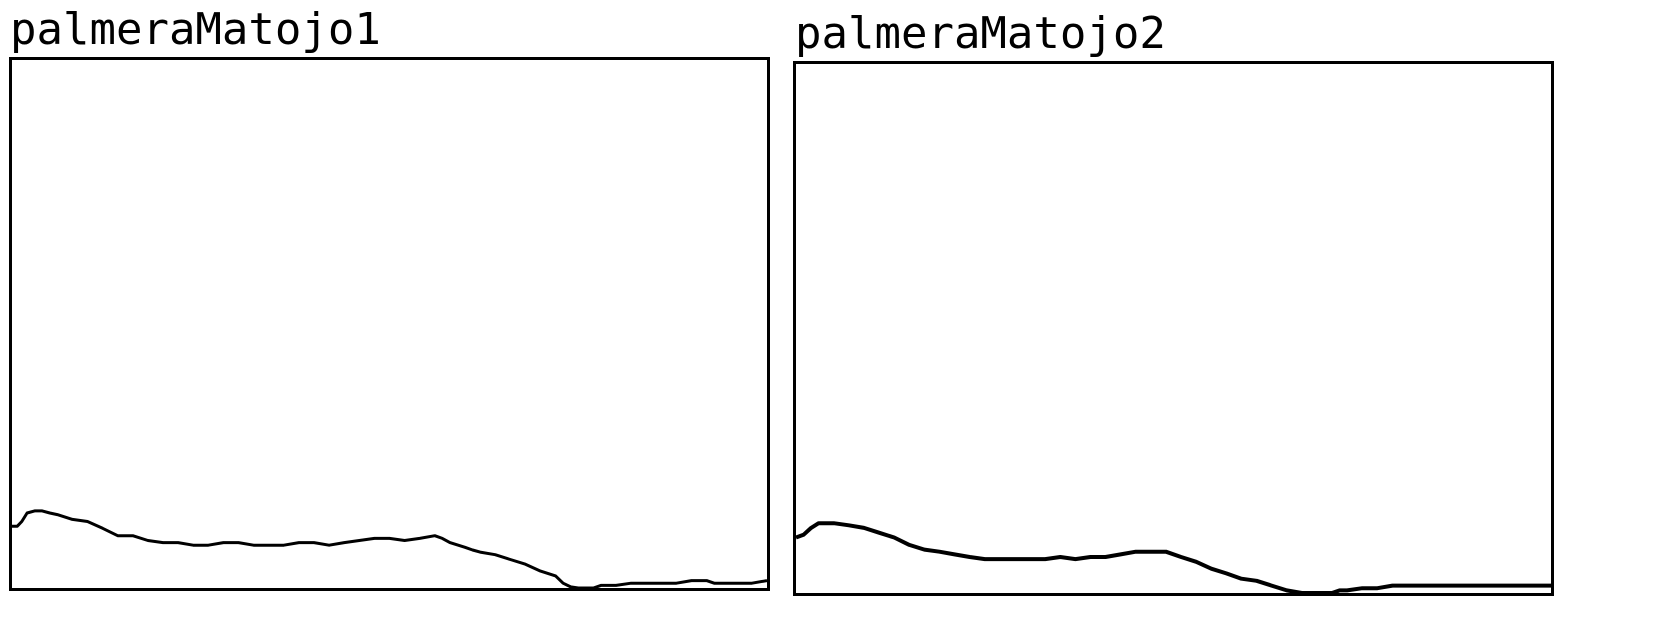 This screenshot has width=1656, height=644. I want to click on chart-title-2: palmeraMatojo2, so click(980, 33).